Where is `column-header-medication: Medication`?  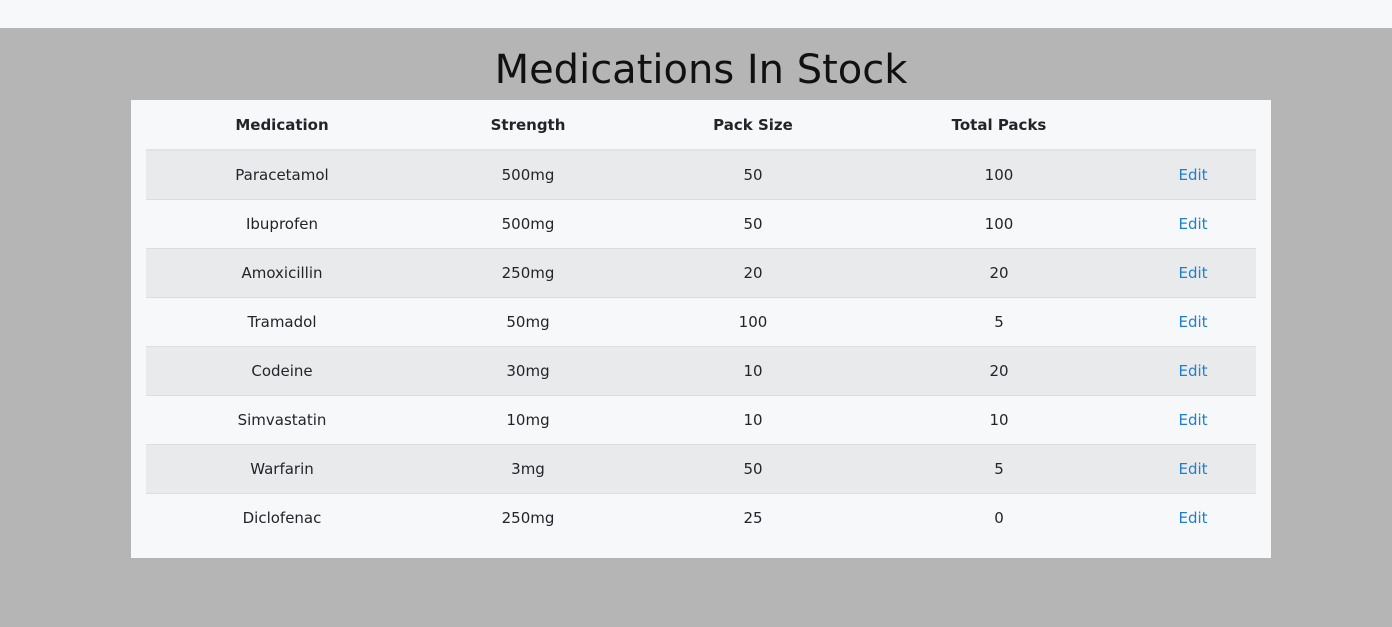
column-header-medication: Medication is located at coordinates (282, 125).